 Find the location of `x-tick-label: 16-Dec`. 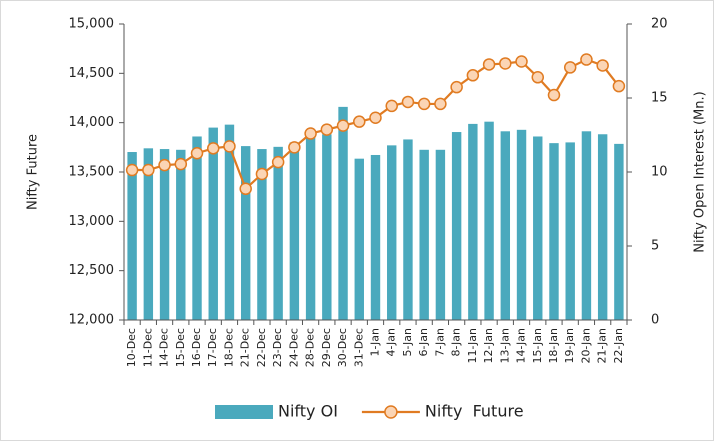

x-tick-label: 16-Dec is located at coordinates (196, 347).